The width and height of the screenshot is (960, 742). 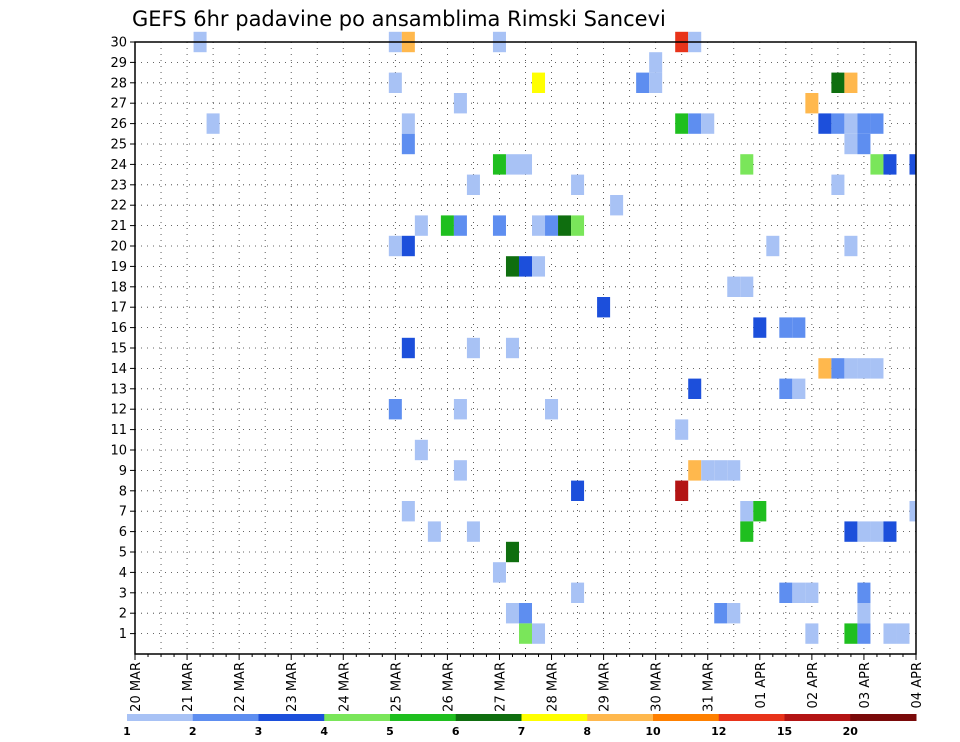 I want to click on y-tick-label: 14, so click(x=118, y=369).